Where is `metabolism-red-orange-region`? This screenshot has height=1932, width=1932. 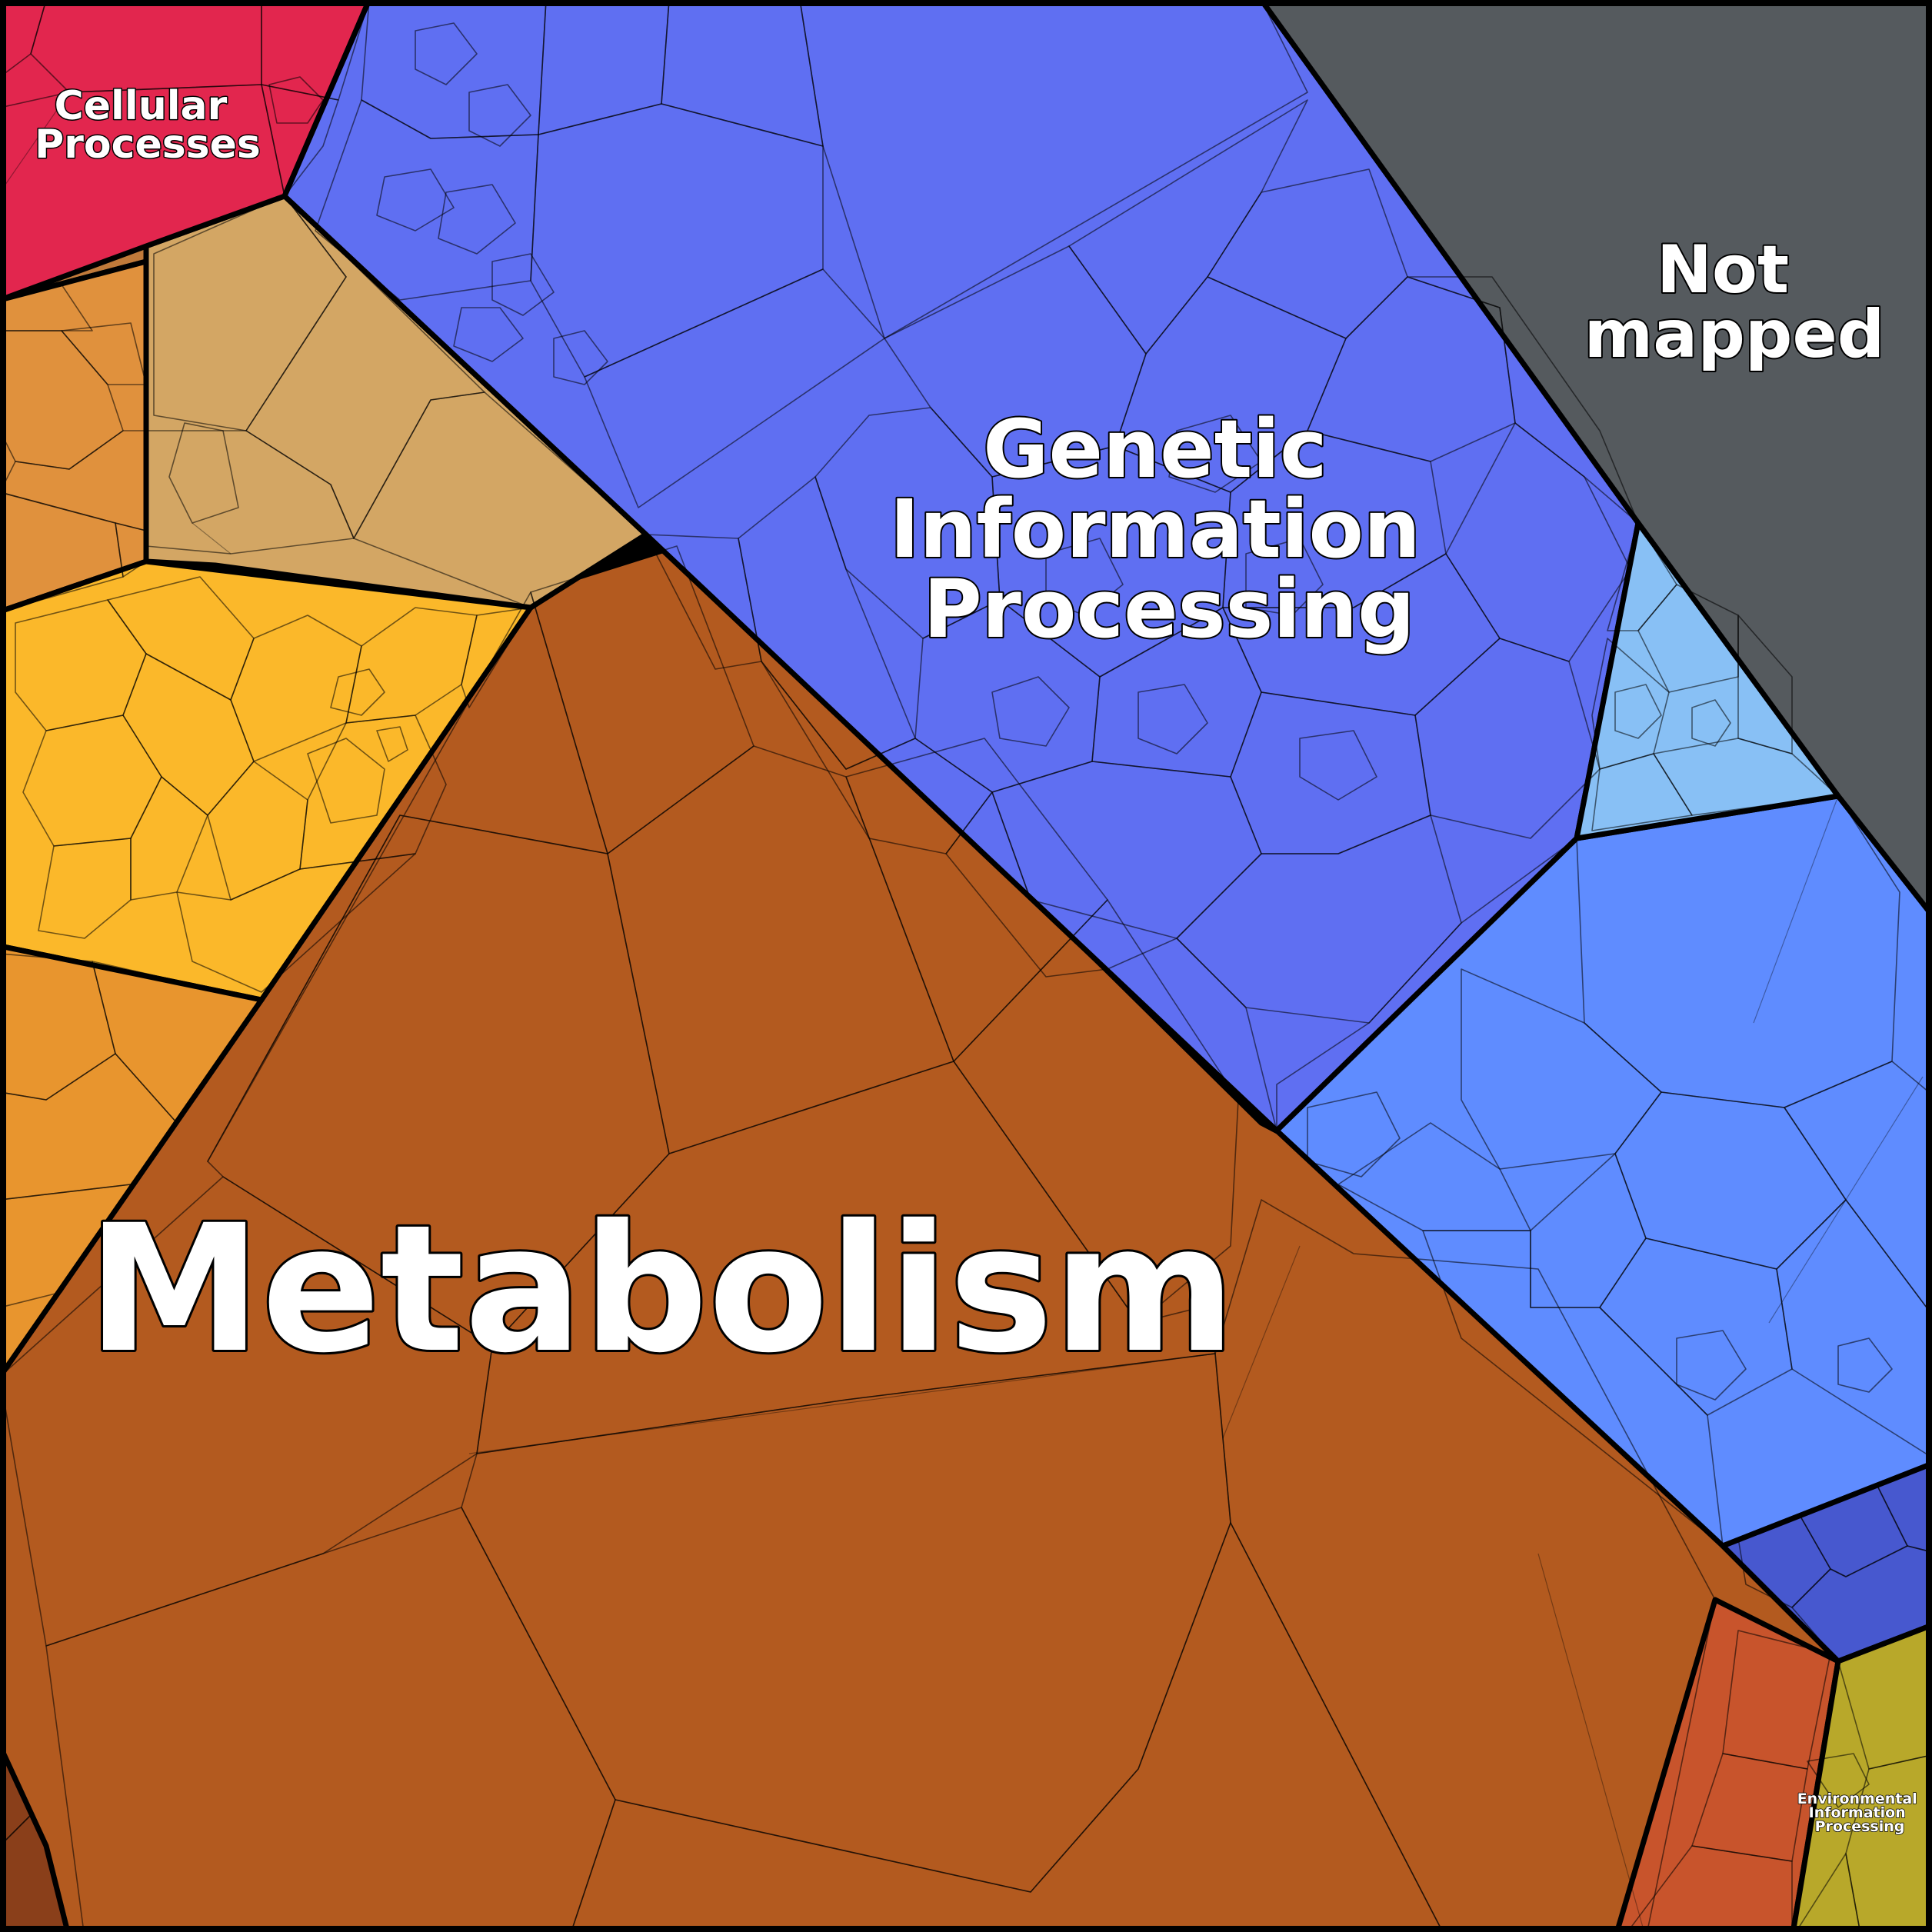 metabolism-red-orange-region is located at coordinates (1728, 1761).